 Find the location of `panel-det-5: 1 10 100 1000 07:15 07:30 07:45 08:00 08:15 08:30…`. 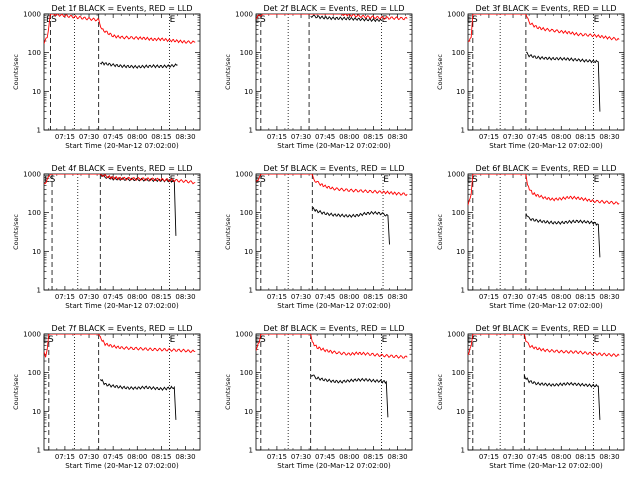

panel-det-5: 1 10 100 1000 07:15 07:30 07:45 08:00 08:15 08:30… is located at coordinates (318, 237).